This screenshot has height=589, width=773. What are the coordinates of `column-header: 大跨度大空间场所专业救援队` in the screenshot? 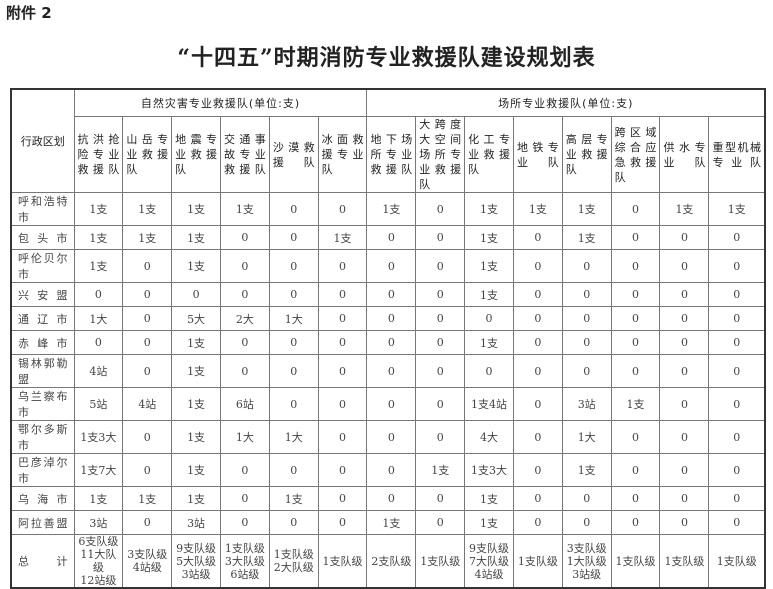 It's located at (440, 154).